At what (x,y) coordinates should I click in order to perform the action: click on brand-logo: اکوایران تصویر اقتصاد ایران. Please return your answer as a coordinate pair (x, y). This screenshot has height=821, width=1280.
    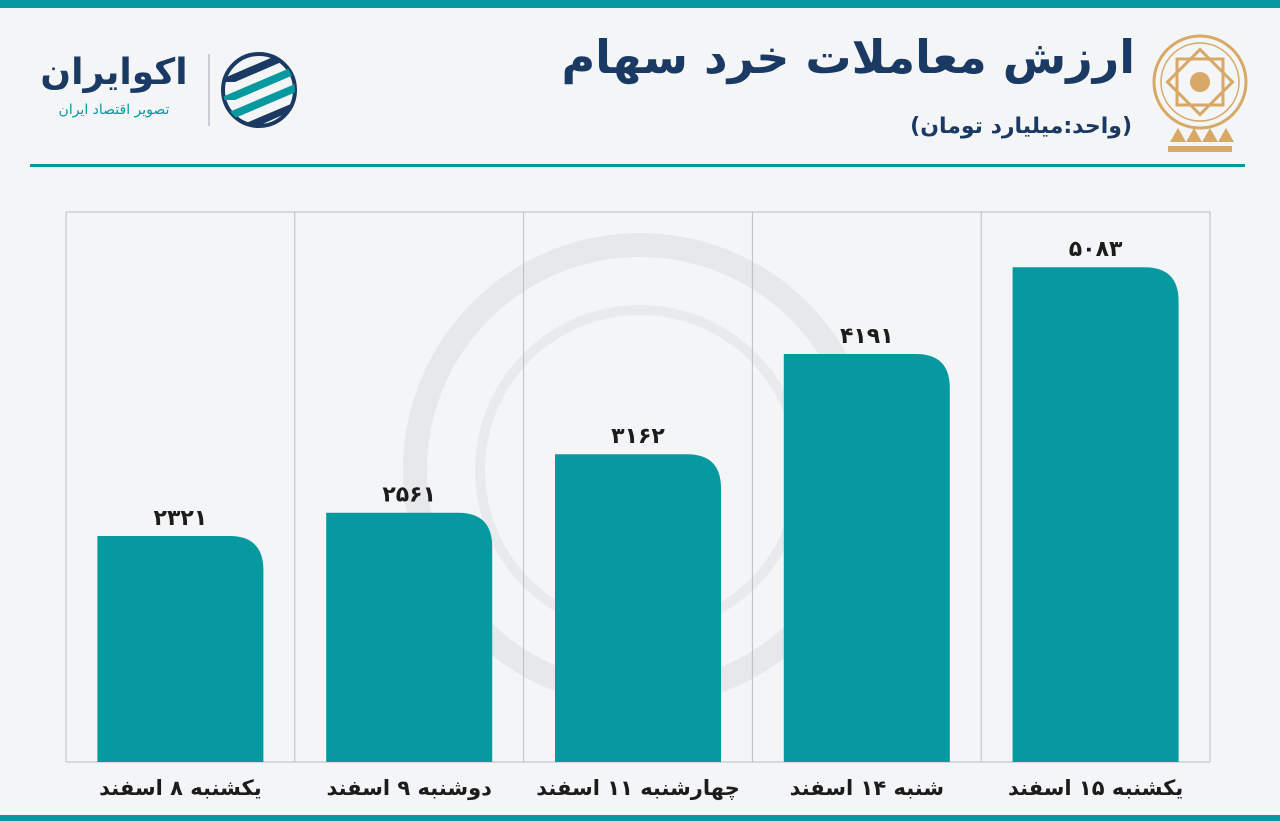
    Looking at the image, I should click on (163, 92).